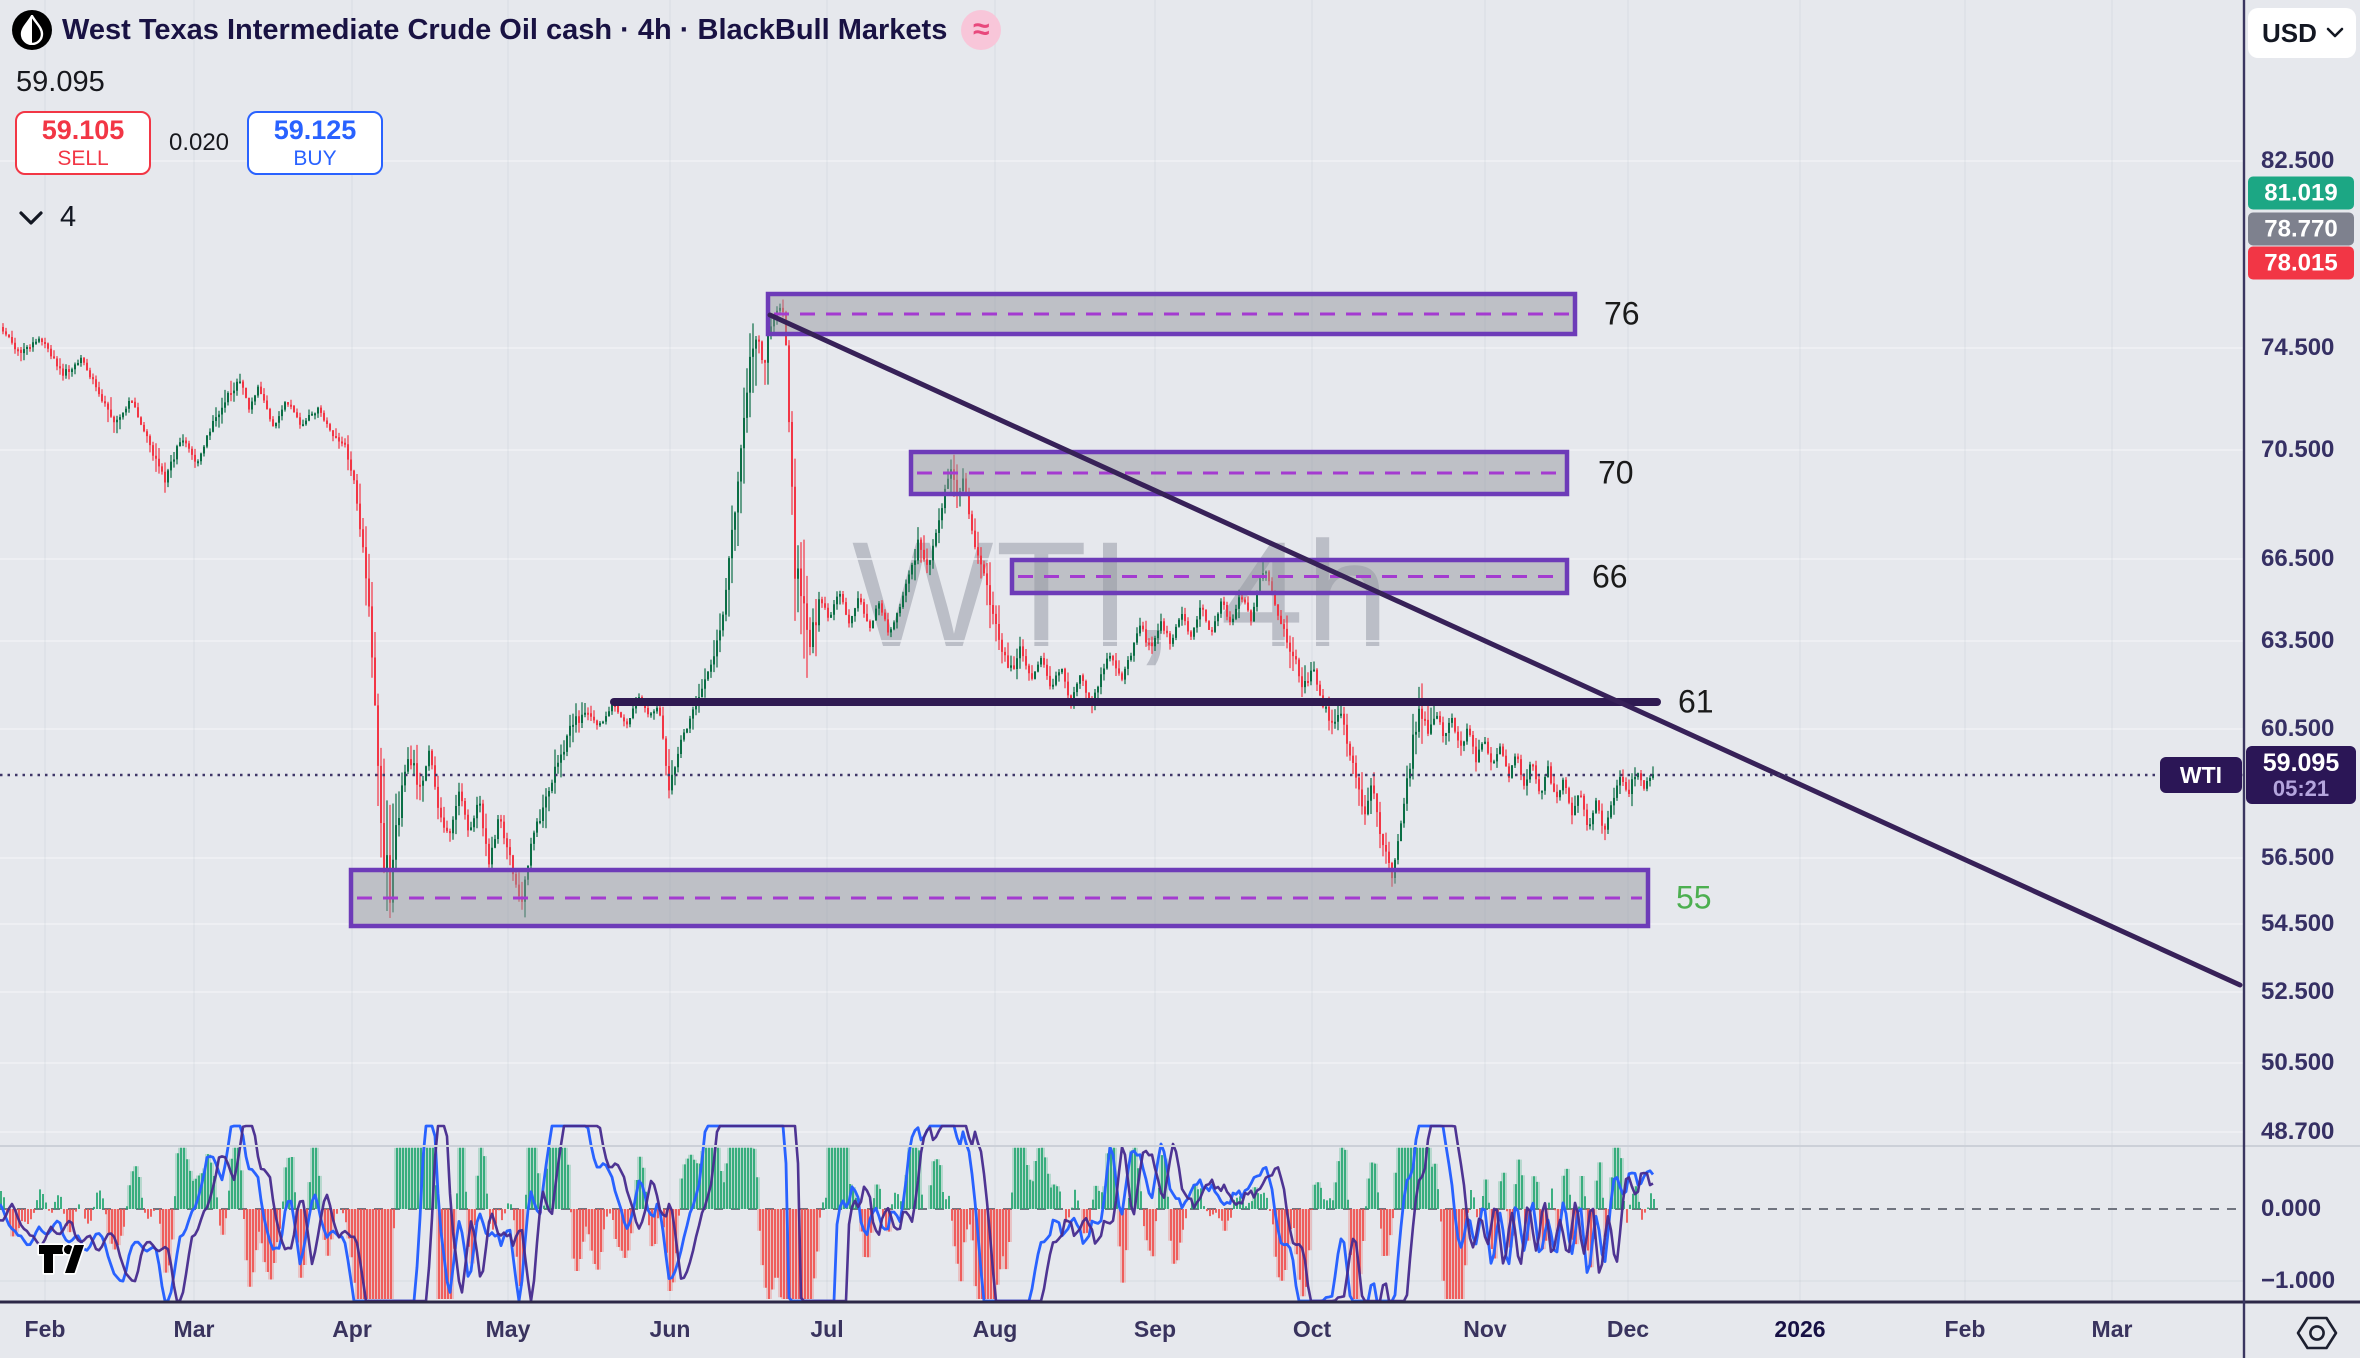  Describe the element at coordinates (1610, 576) in the screenshot. I see `zone-price-label: 66` at that location.